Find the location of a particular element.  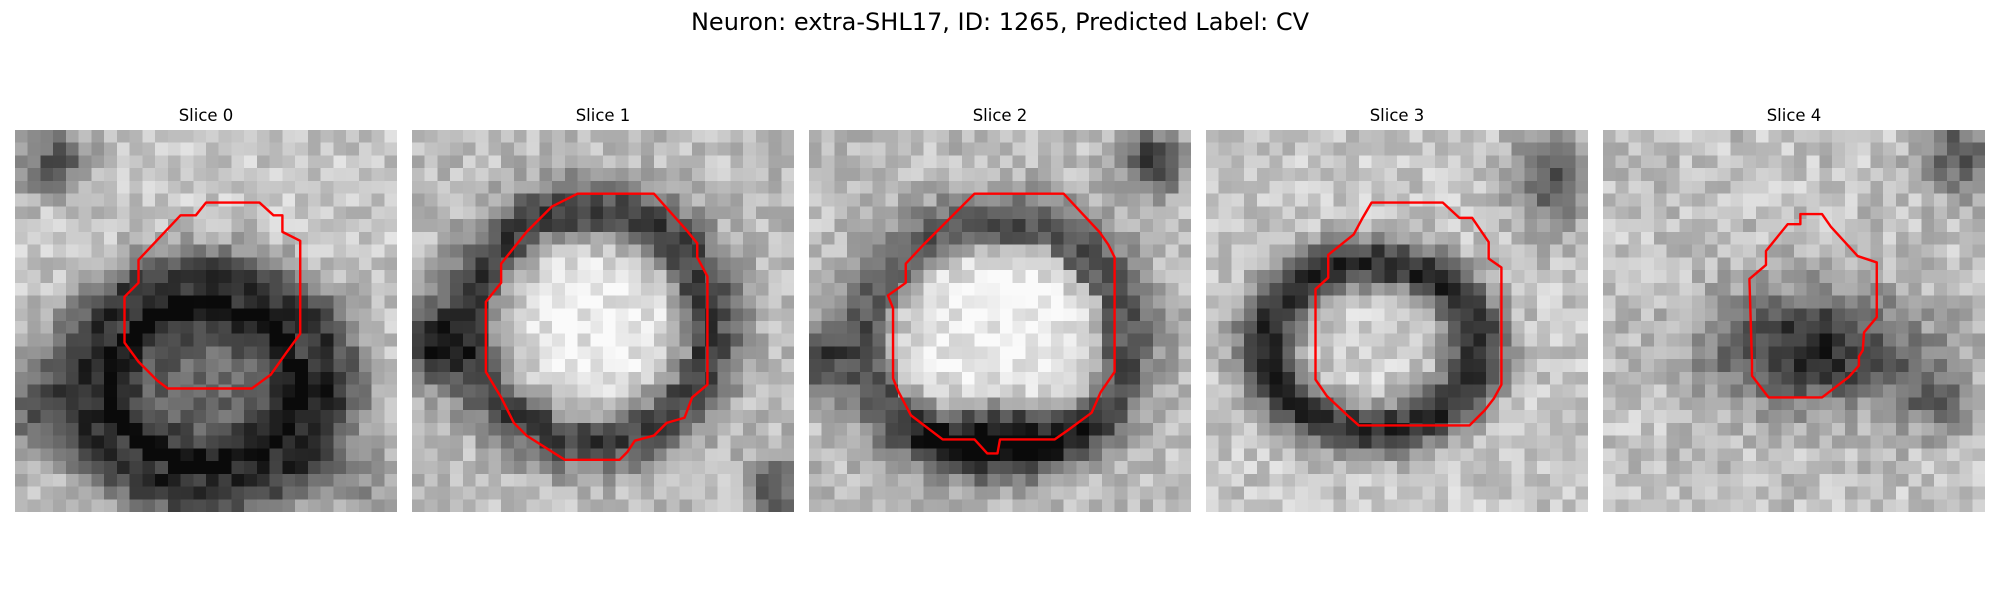

slice-title-3: Slice 3 is located at coordinates (1397, 115).